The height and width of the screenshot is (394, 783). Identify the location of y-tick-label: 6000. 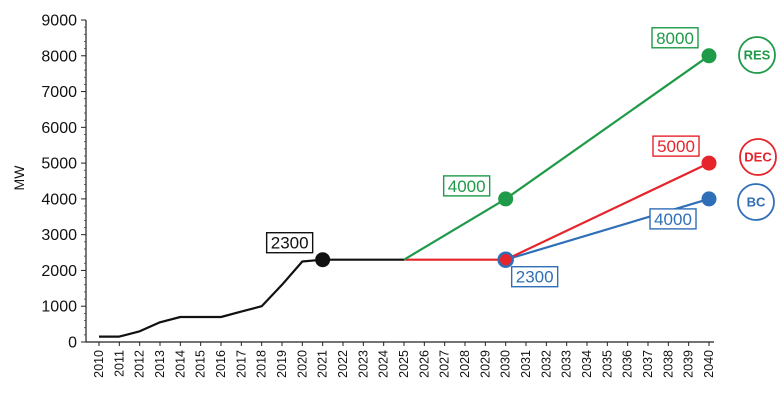
(59, 128).